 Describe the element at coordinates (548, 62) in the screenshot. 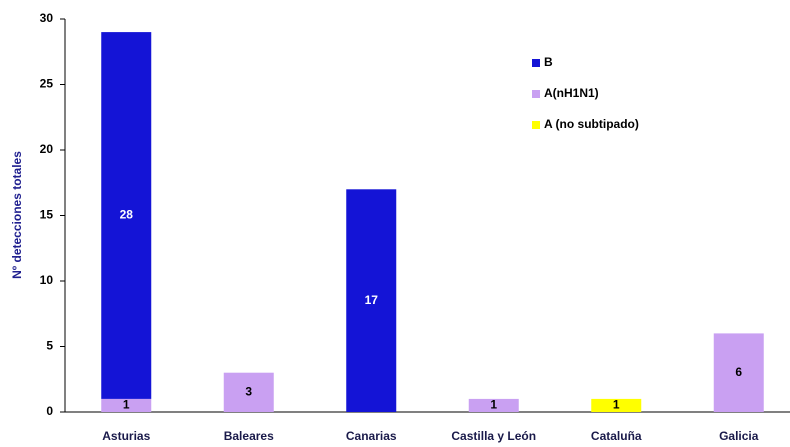

I see `legend-label: B` at that location.